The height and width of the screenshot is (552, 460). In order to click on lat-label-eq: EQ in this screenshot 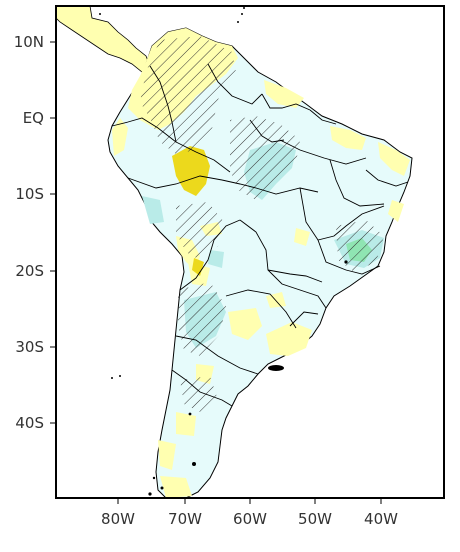, I will do `click(33, 118)`.